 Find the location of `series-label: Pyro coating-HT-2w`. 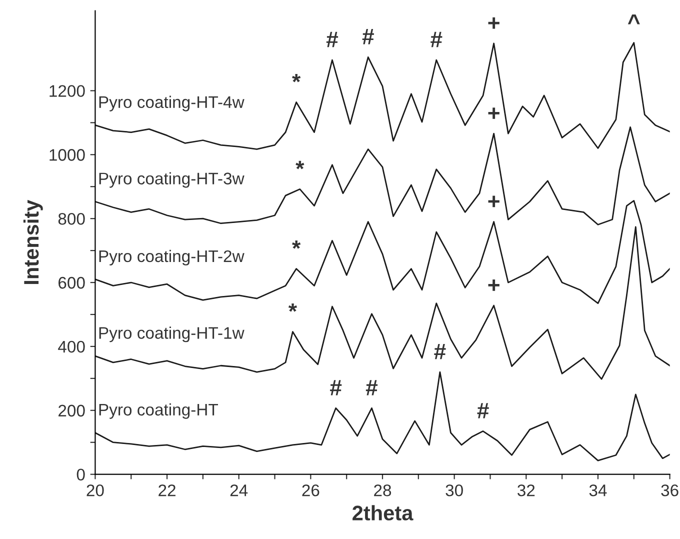

series-label: Pyro coating-HT-2w is located at coordinates (171, 258).